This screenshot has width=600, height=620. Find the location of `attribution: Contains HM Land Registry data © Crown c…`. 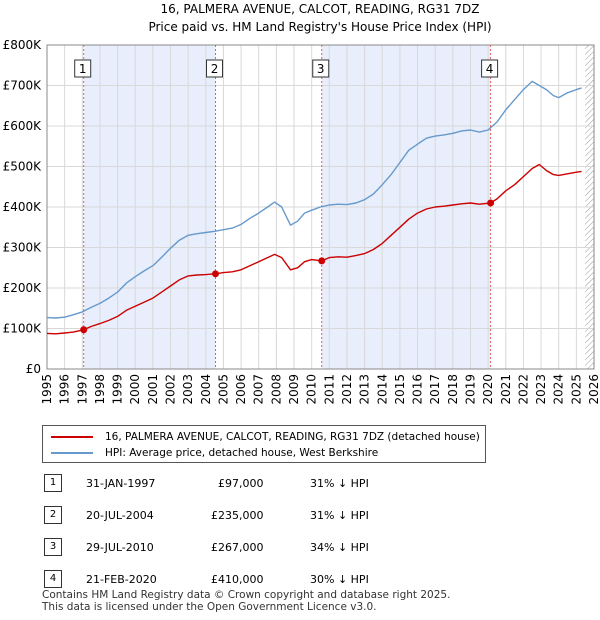

attribution: Contains HM Land Registry data © Crown c… is located at coordinates (246, 601).